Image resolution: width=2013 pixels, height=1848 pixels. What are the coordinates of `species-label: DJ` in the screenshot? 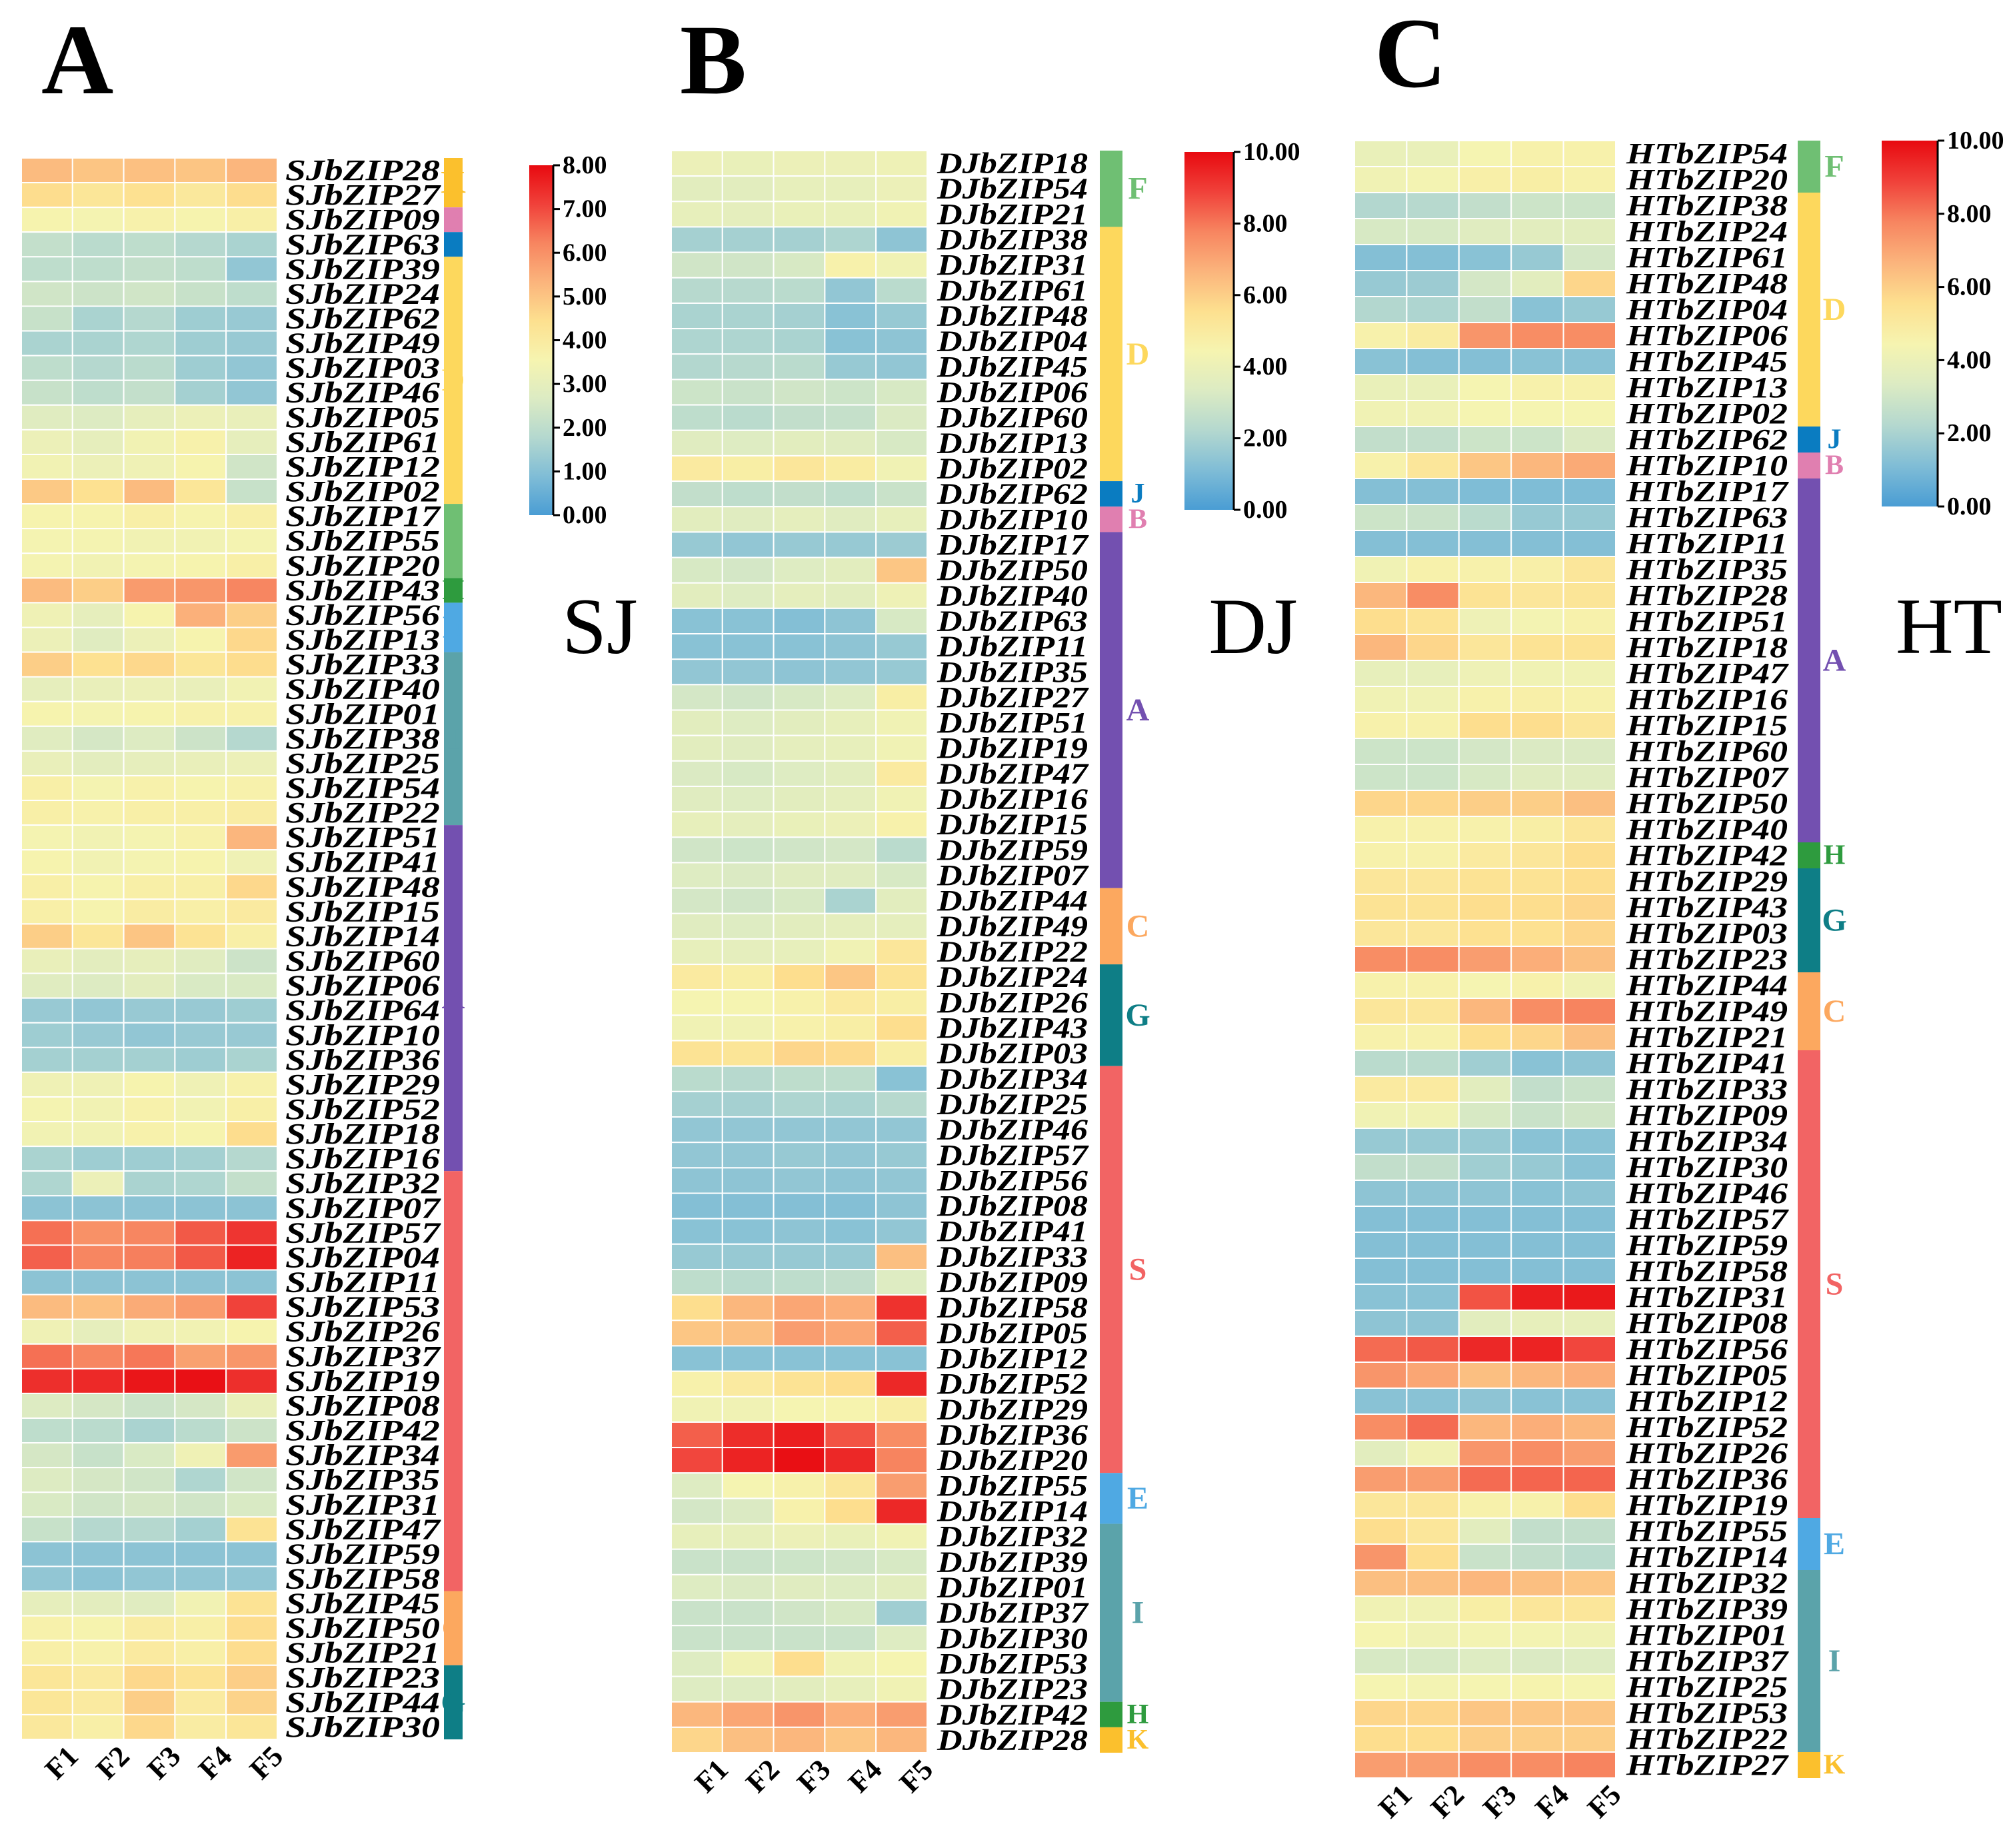 It's located at (1252, 626).